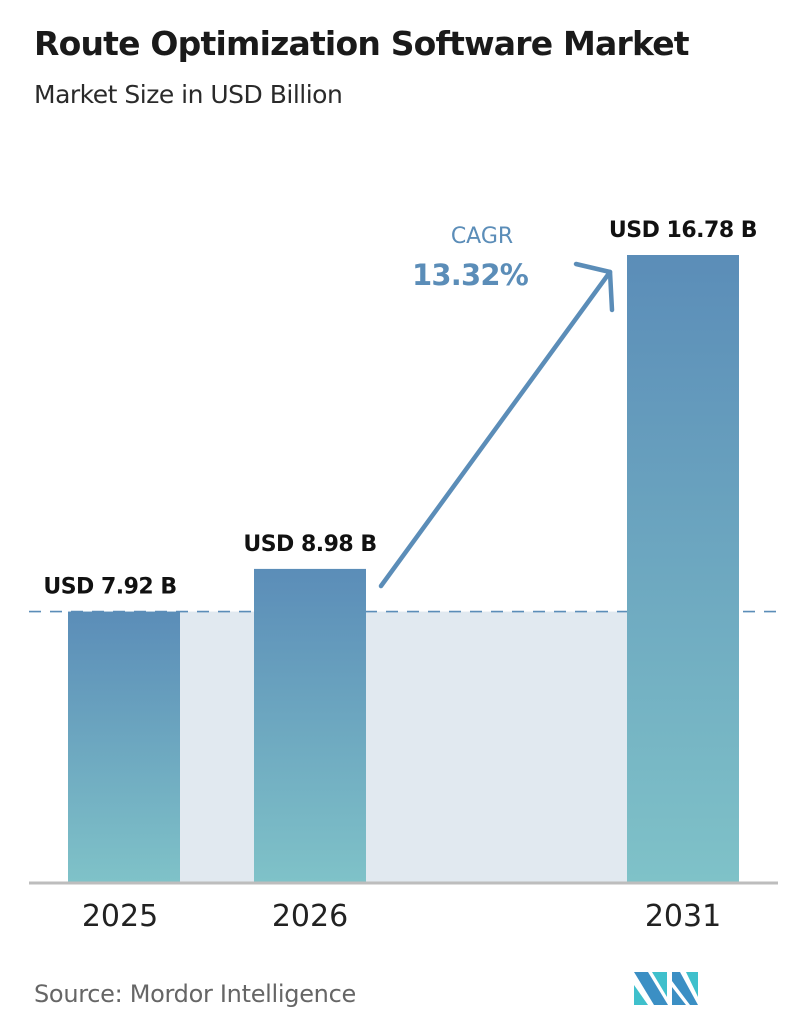  I want to click on mordor-logo-icon, so click(666, 988).